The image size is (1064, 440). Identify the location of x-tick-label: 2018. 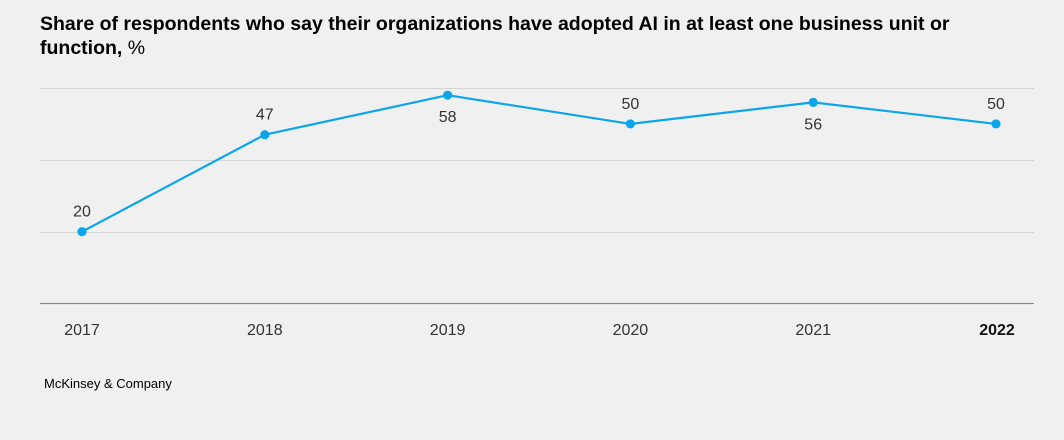
(265, 330).